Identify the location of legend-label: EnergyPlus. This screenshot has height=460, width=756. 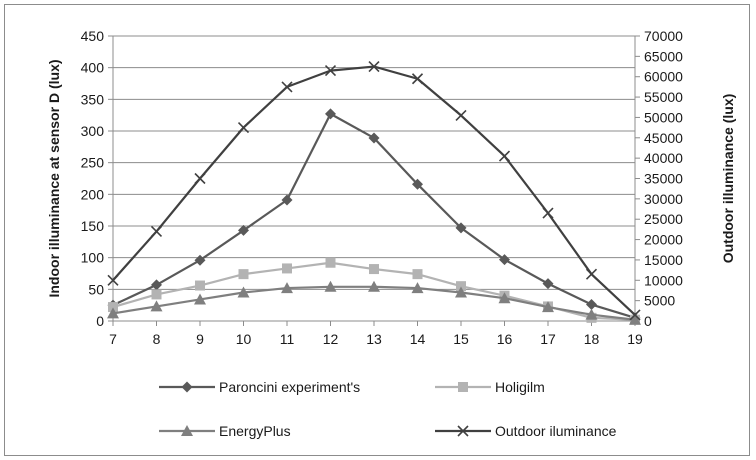
(255, 431).